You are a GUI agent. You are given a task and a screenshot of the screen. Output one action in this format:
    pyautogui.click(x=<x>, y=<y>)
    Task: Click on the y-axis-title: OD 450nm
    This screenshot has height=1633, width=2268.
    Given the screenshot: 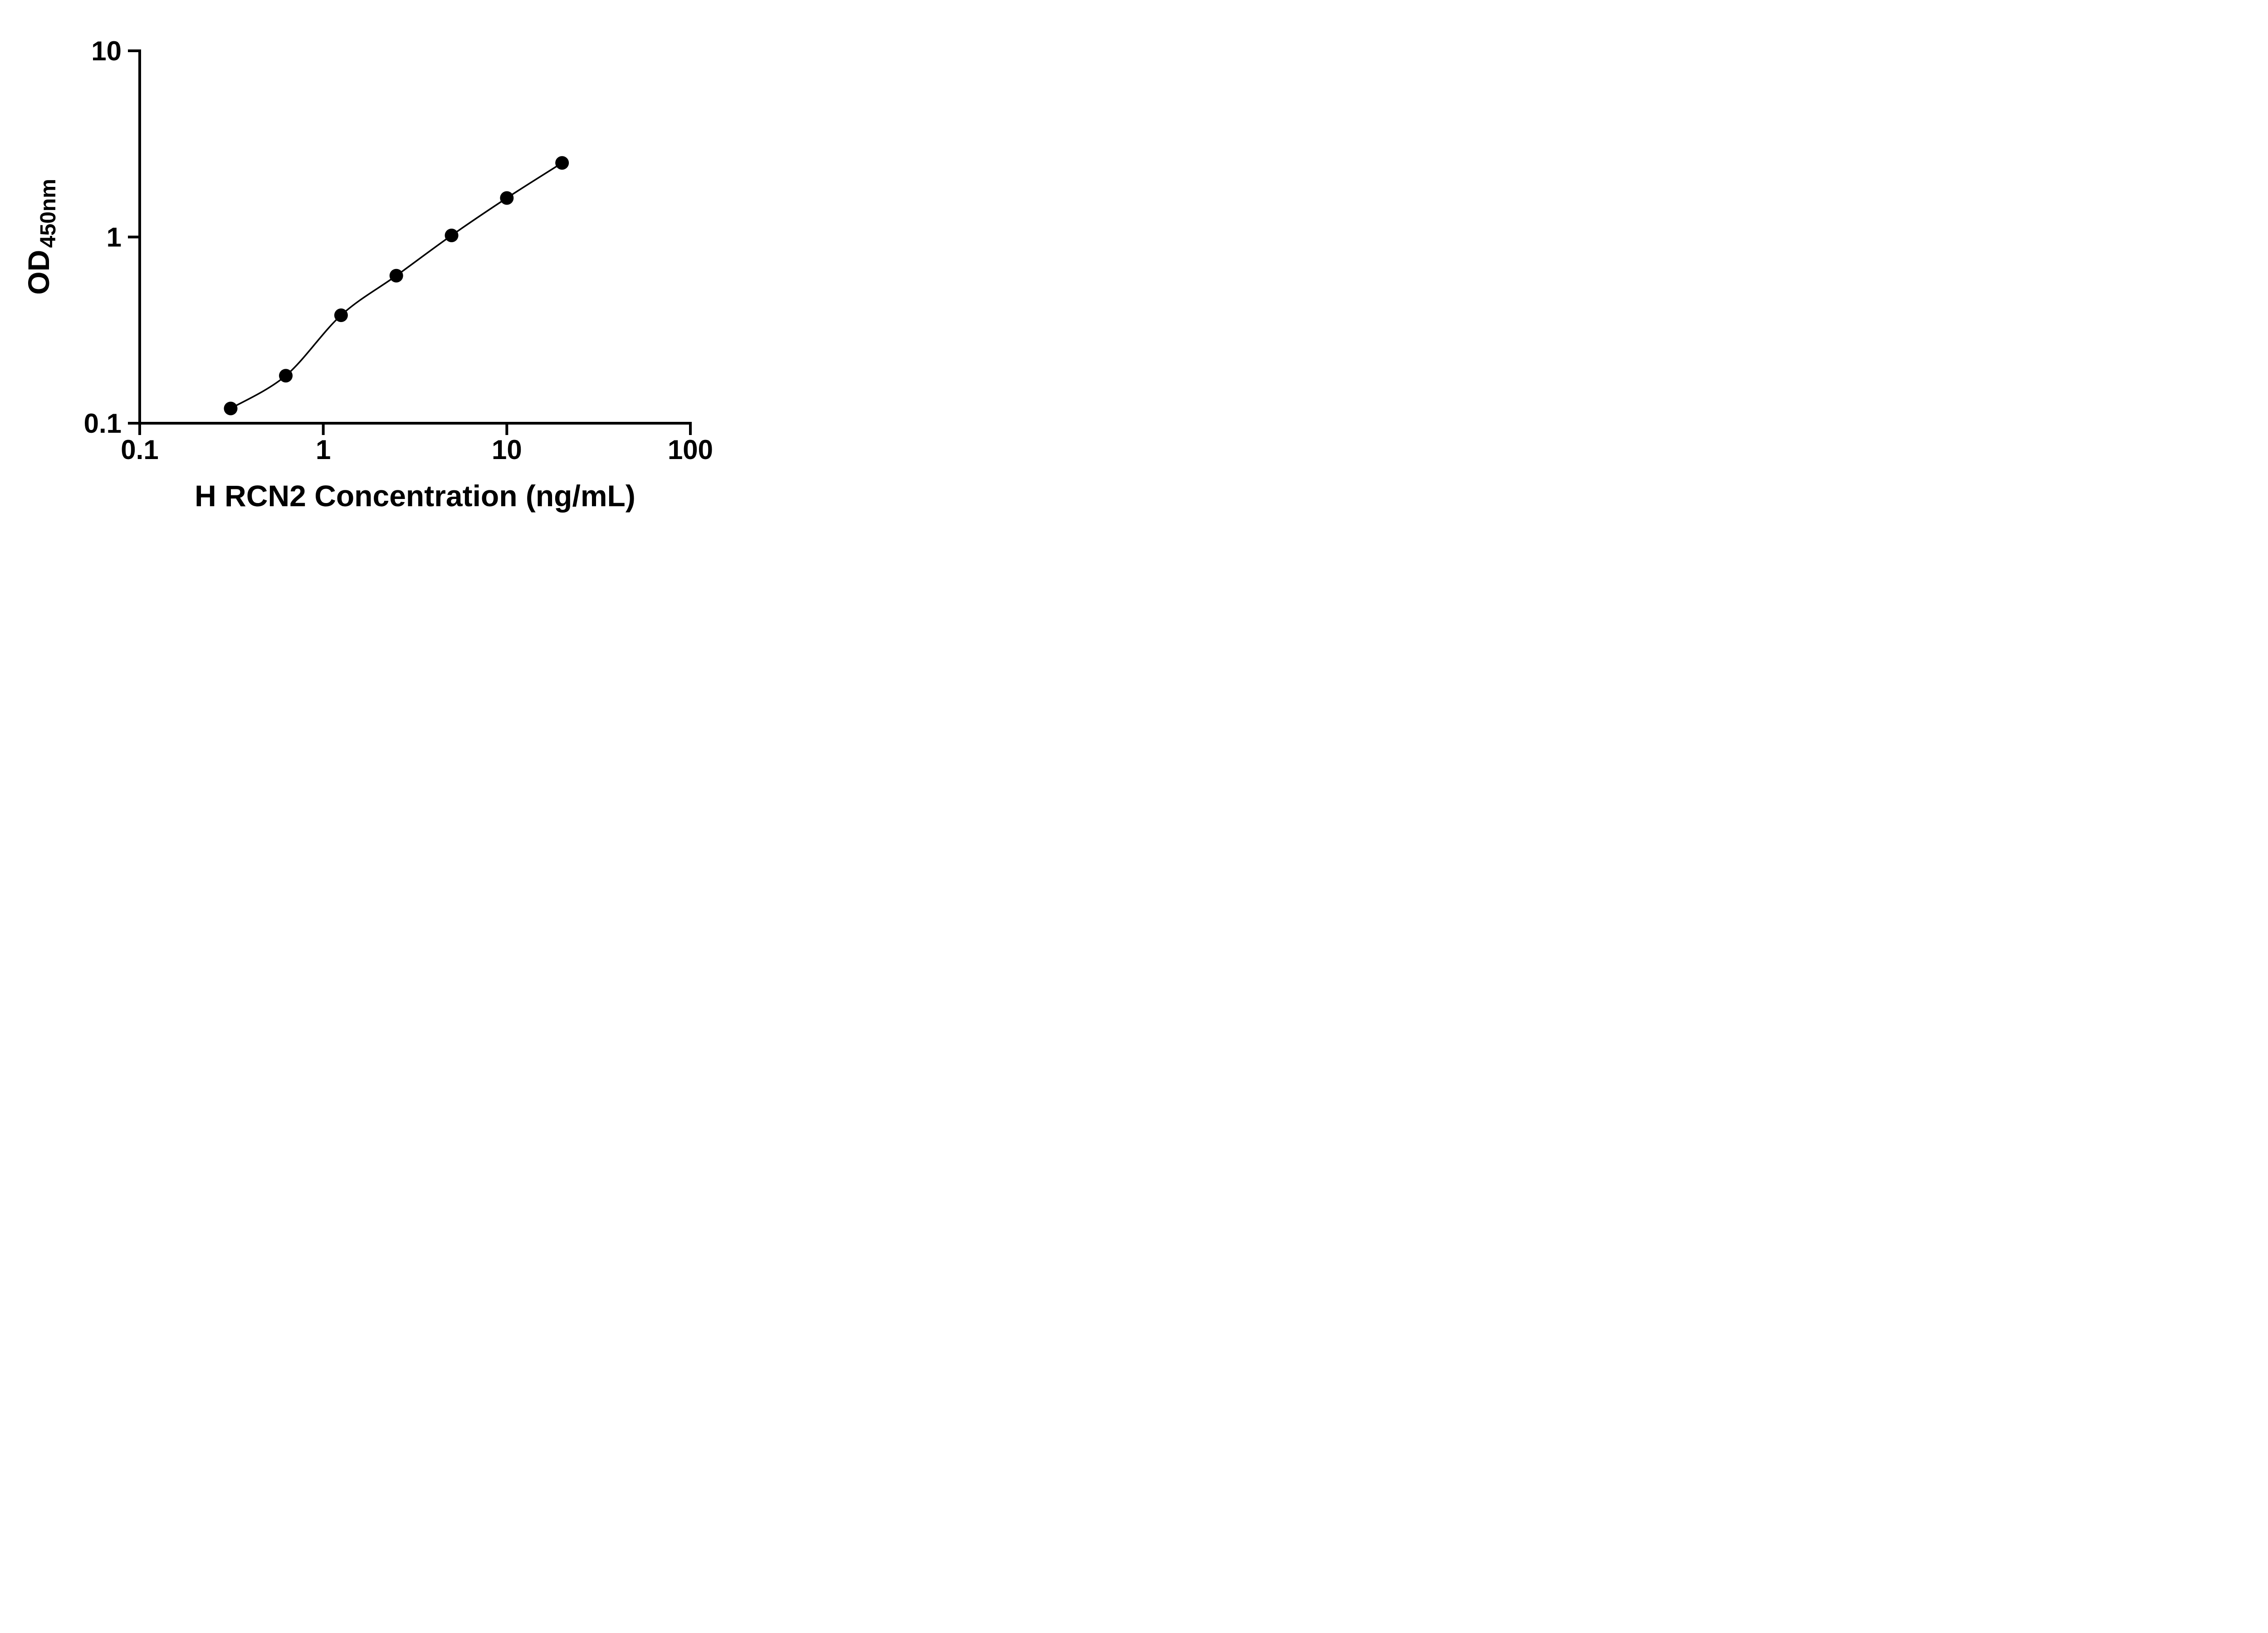 What is the action you would take?
    pyautogui.click(x=41, y=237)
    